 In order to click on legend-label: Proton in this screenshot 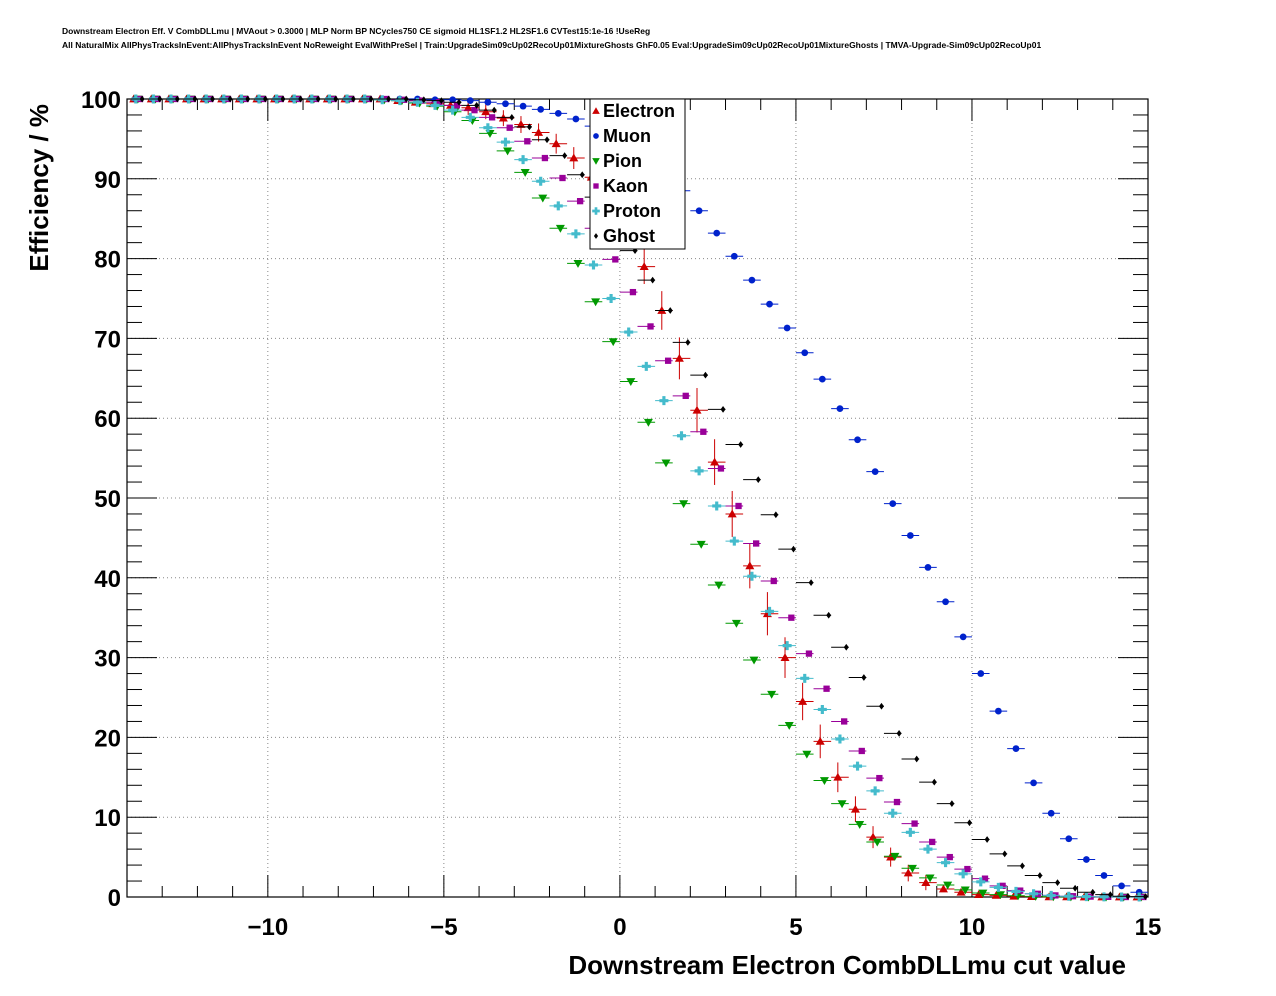, I will do `click(632, 211)`.